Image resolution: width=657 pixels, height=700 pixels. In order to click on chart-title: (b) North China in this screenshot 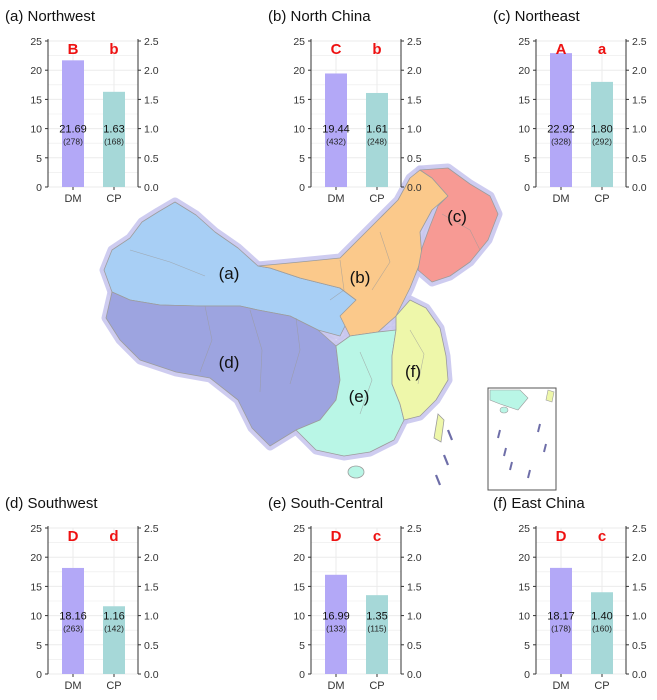, I will do `click(319, 16)`.